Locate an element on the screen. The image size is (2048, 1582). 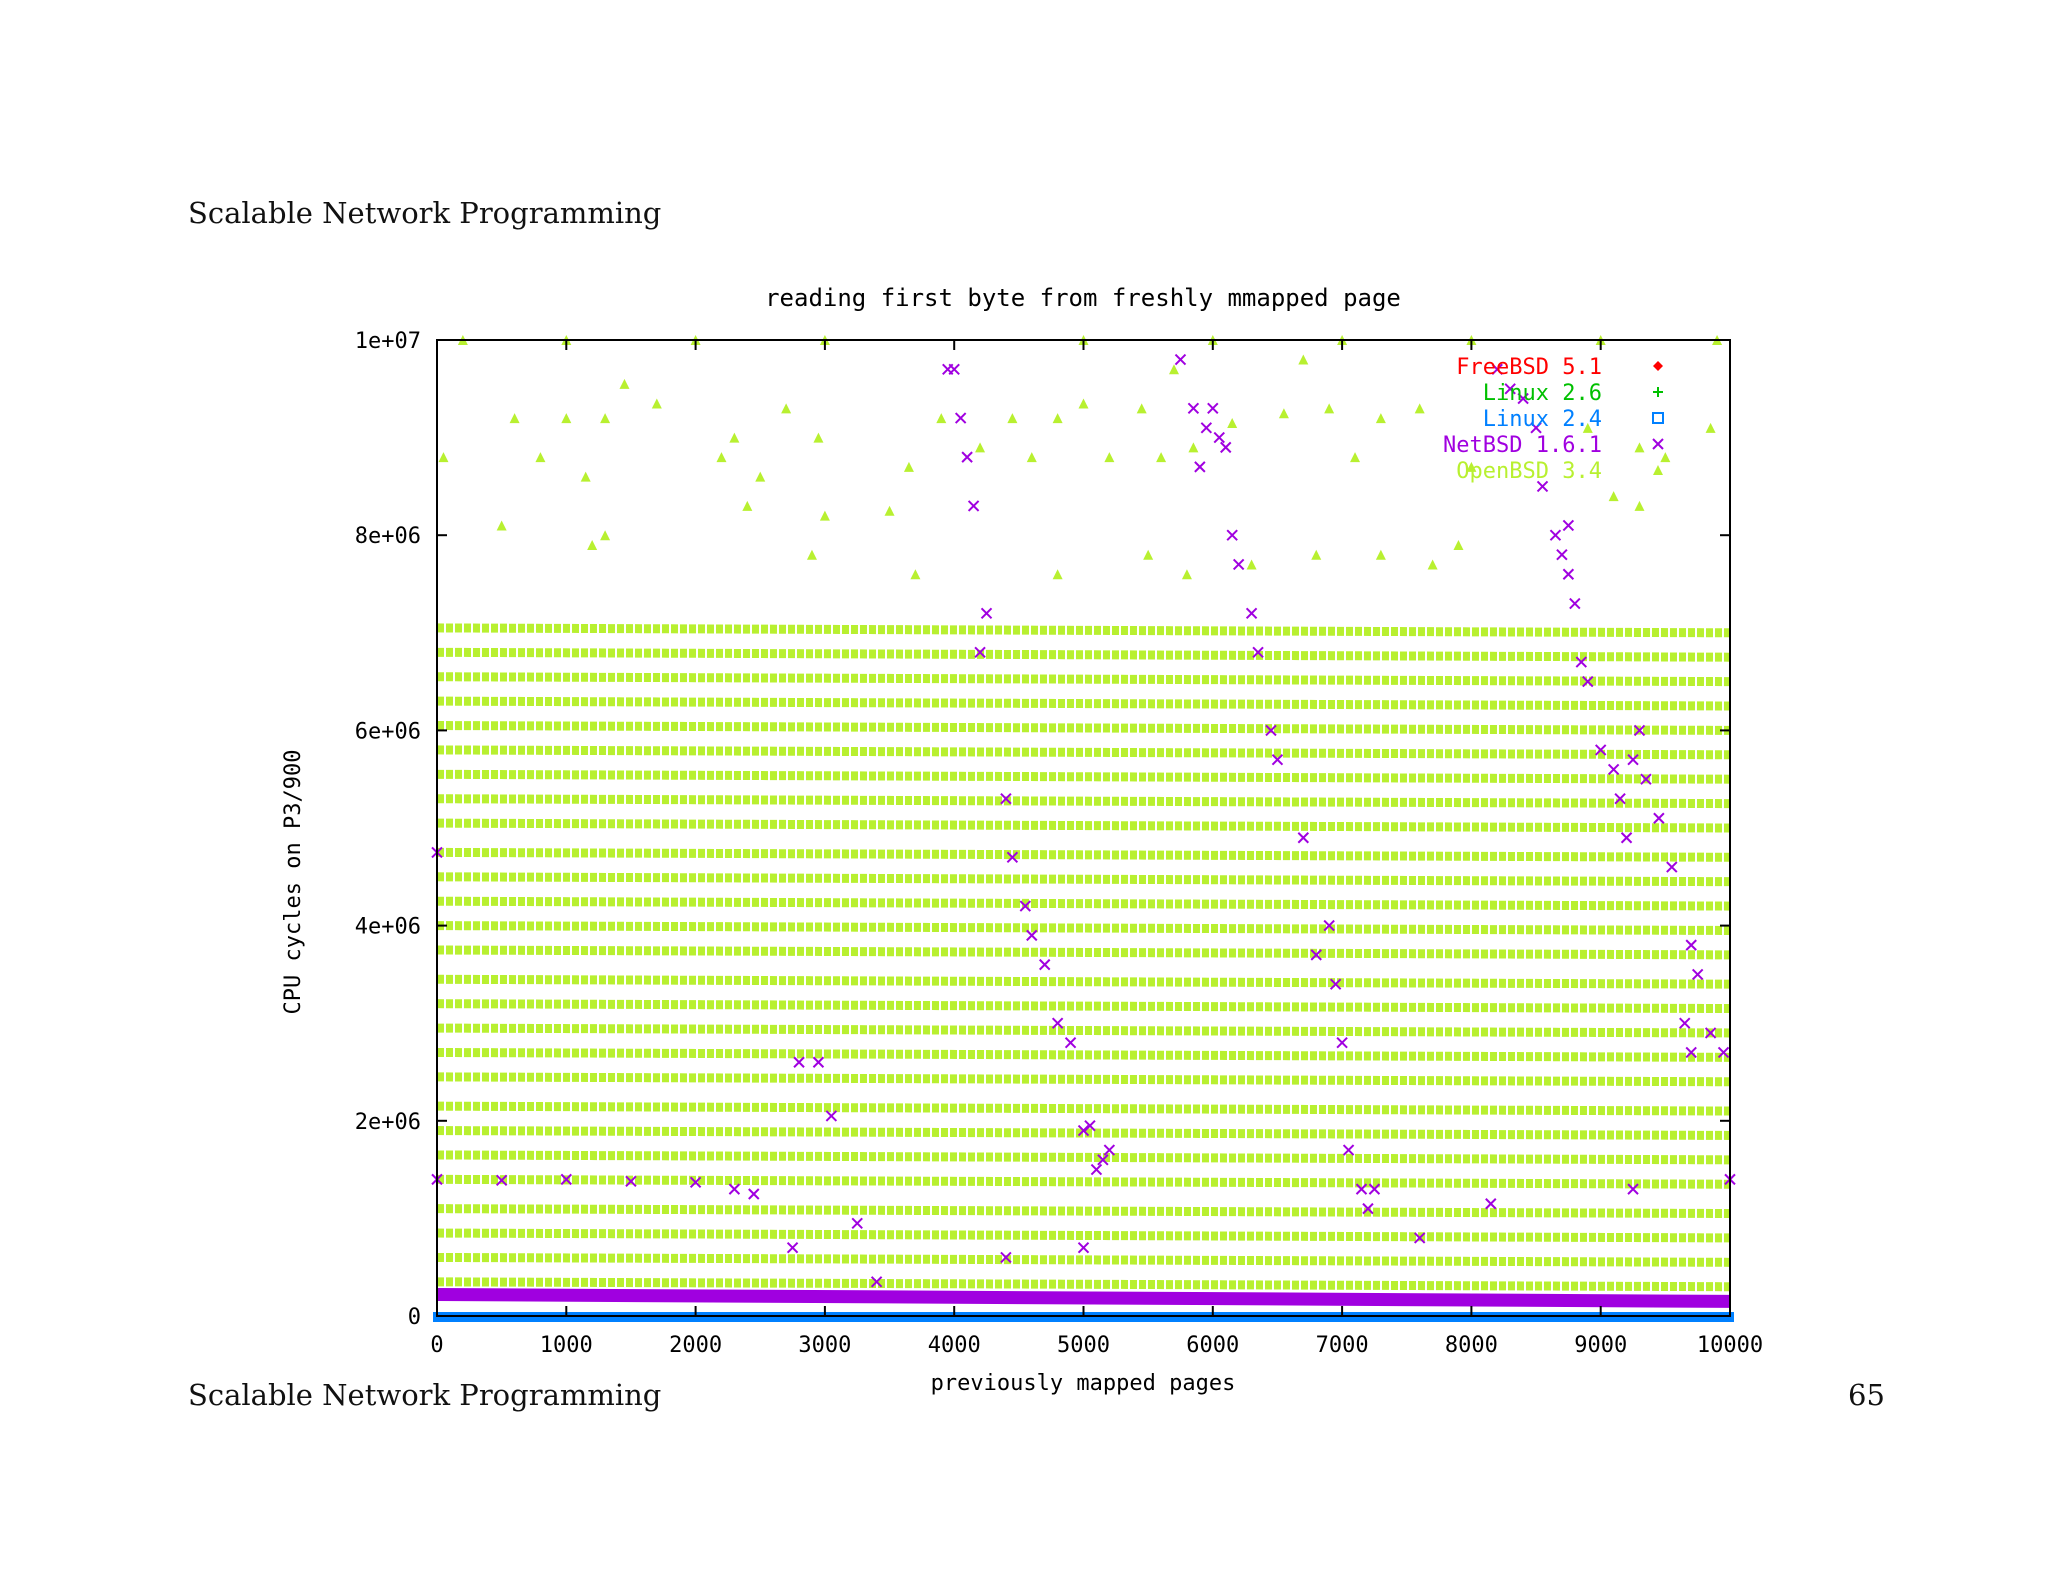
x-tick-label: 9000 is located at coordinates (1600, 1345).